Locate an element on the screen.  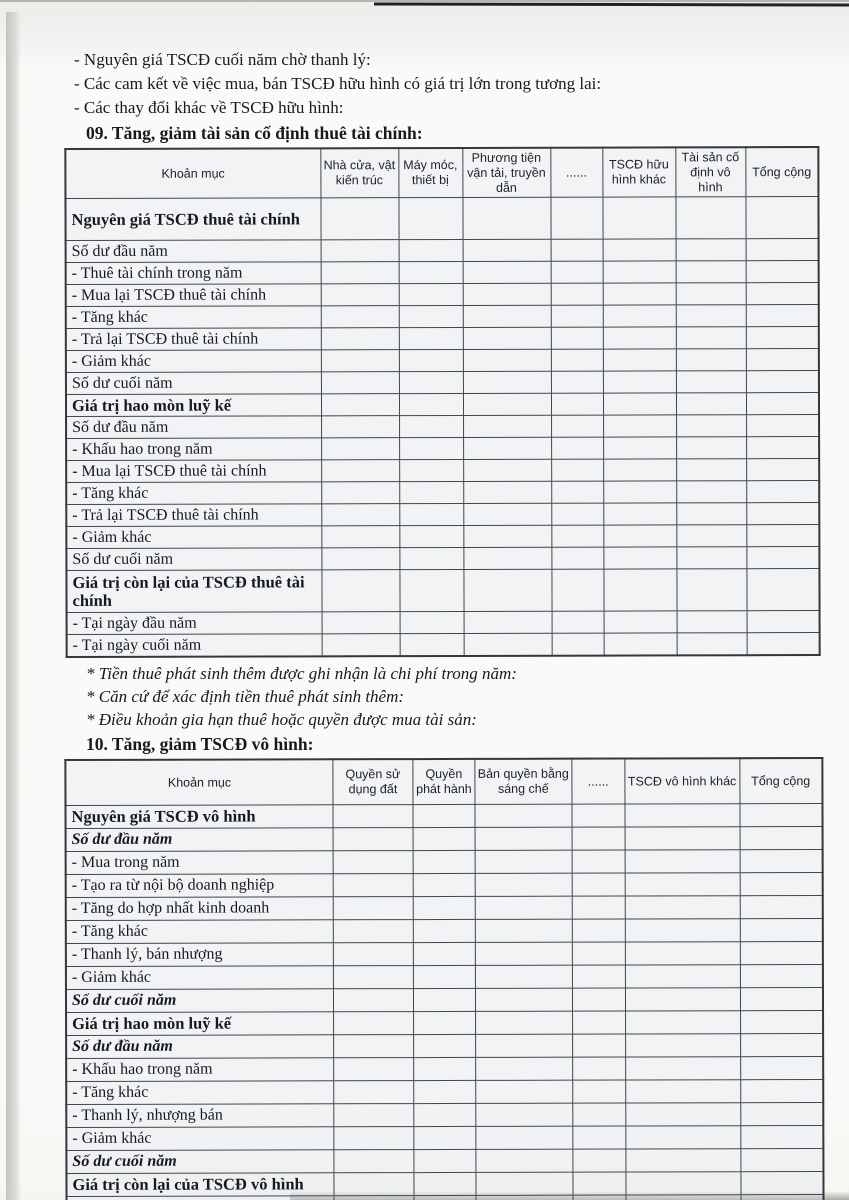
row-label: - Mua lại TSCĐ thuê tài chính is located at coordinates (194, 471).